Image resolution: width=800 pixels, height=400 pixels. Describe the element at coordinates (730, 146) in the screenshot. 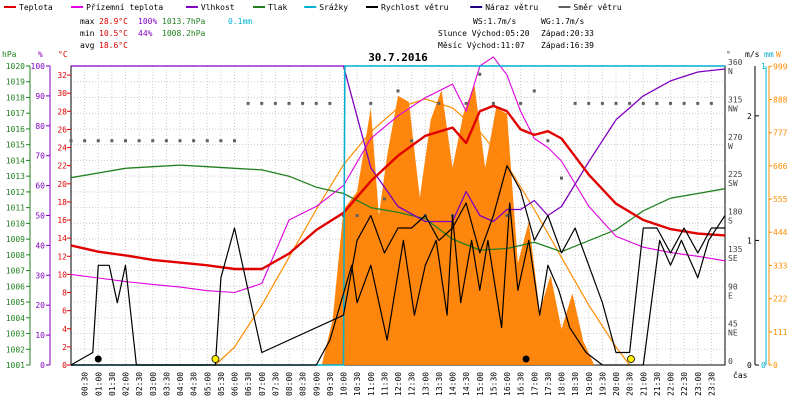

I see `tick-label-dir: W` at that location.